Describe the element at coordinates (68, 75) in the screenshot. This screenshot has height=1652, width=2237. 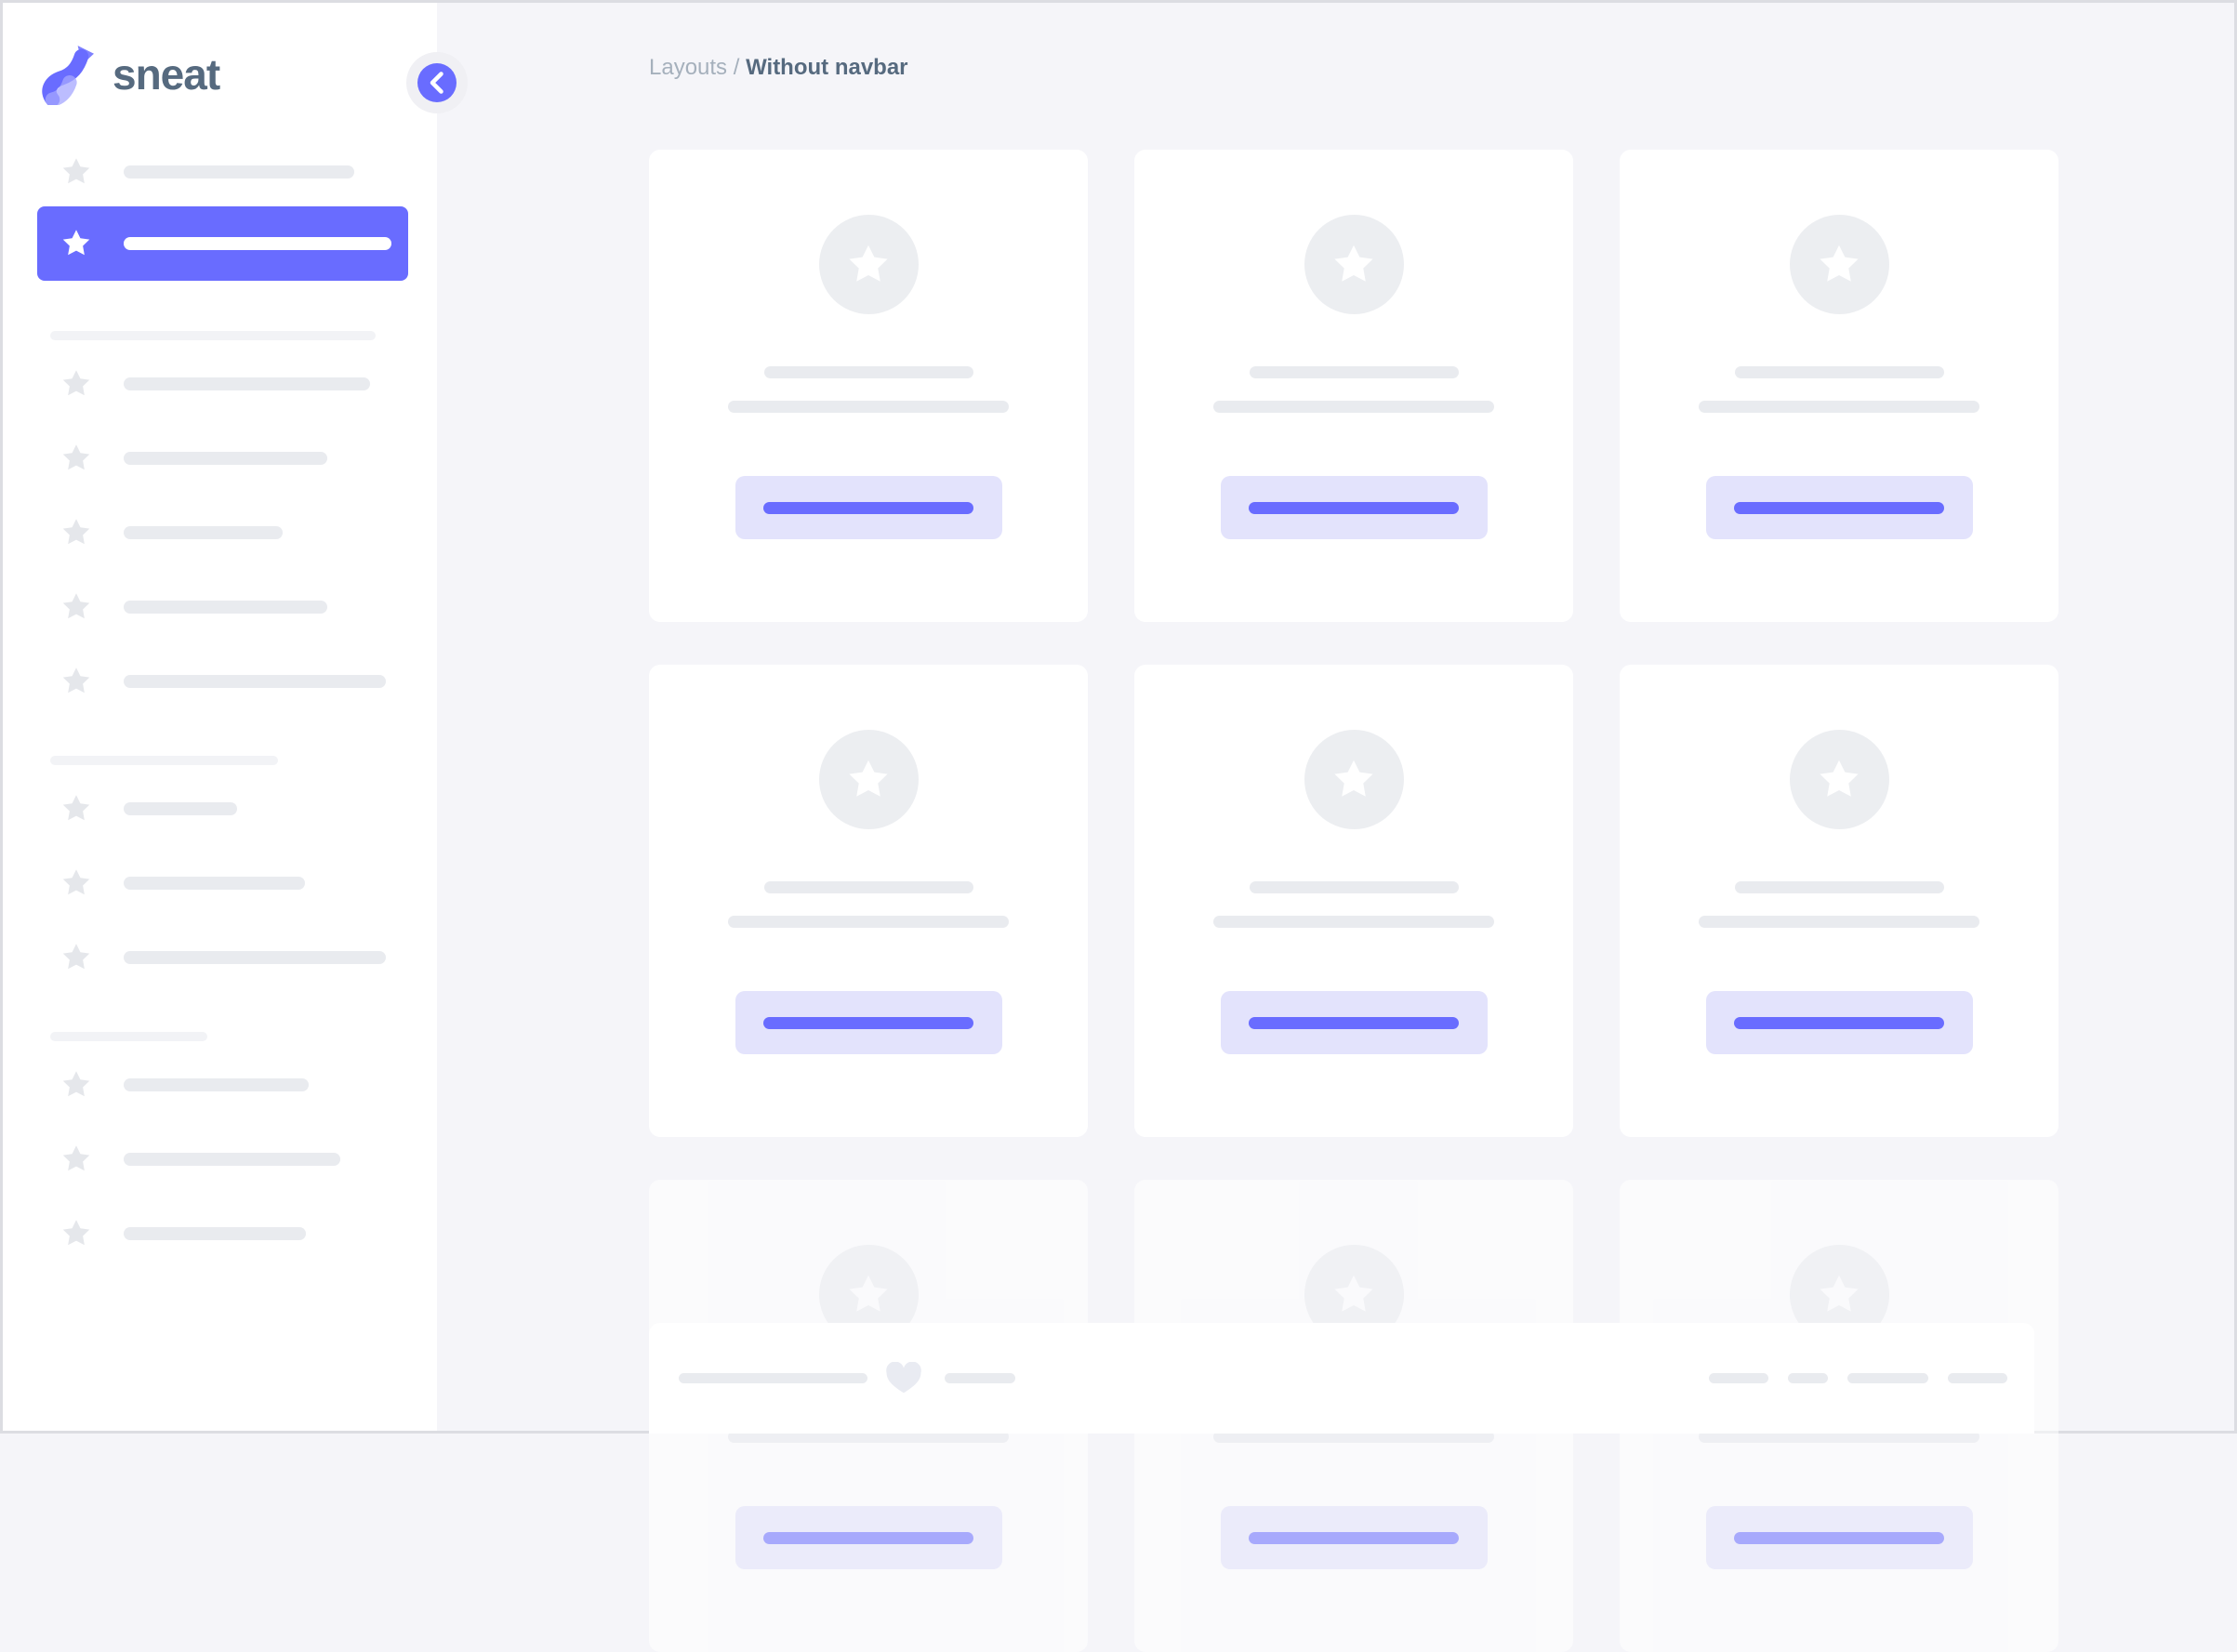
I see `sneat-logo-icon` at that location.